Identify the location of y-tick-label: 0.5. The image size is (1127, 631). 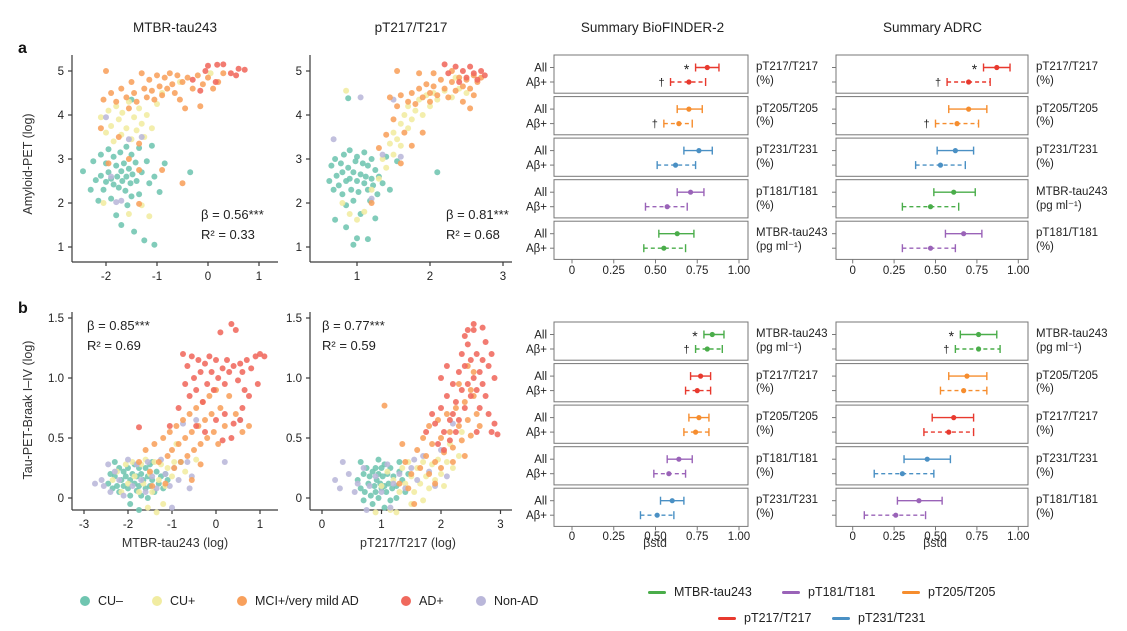
(56, 439).